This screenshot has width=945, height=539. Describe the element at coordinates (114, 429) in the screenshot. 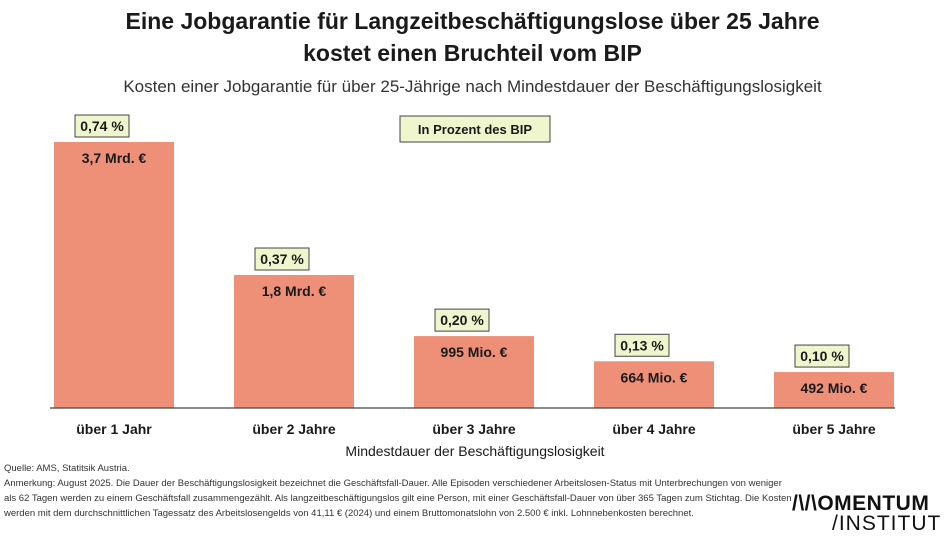

I see `x-tick-label: über 1 Jahr` at that location.